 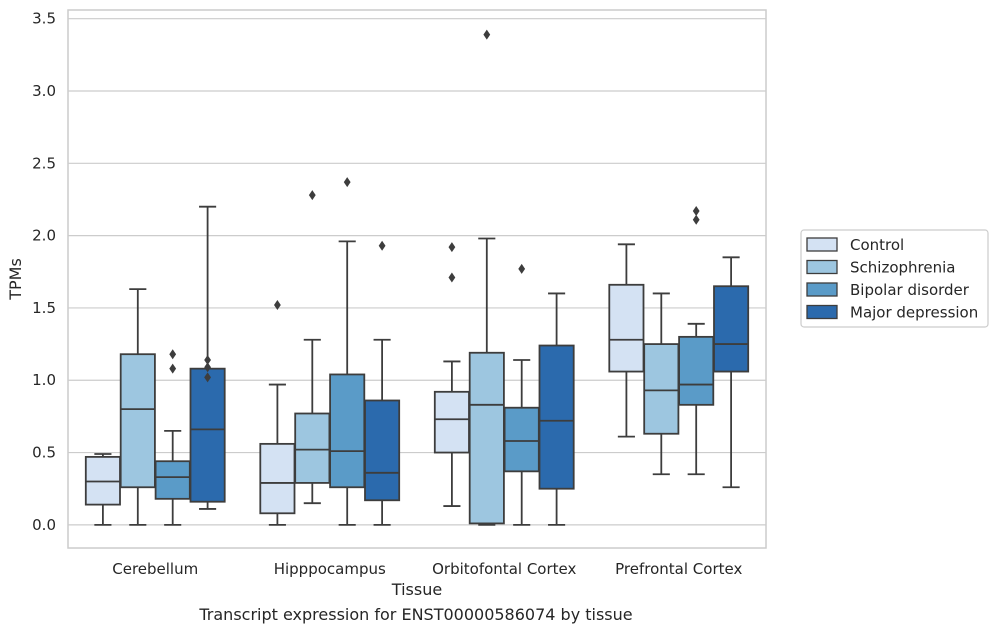 I want to click on y-tick-label: 3.0, so click(x=44, y=91).